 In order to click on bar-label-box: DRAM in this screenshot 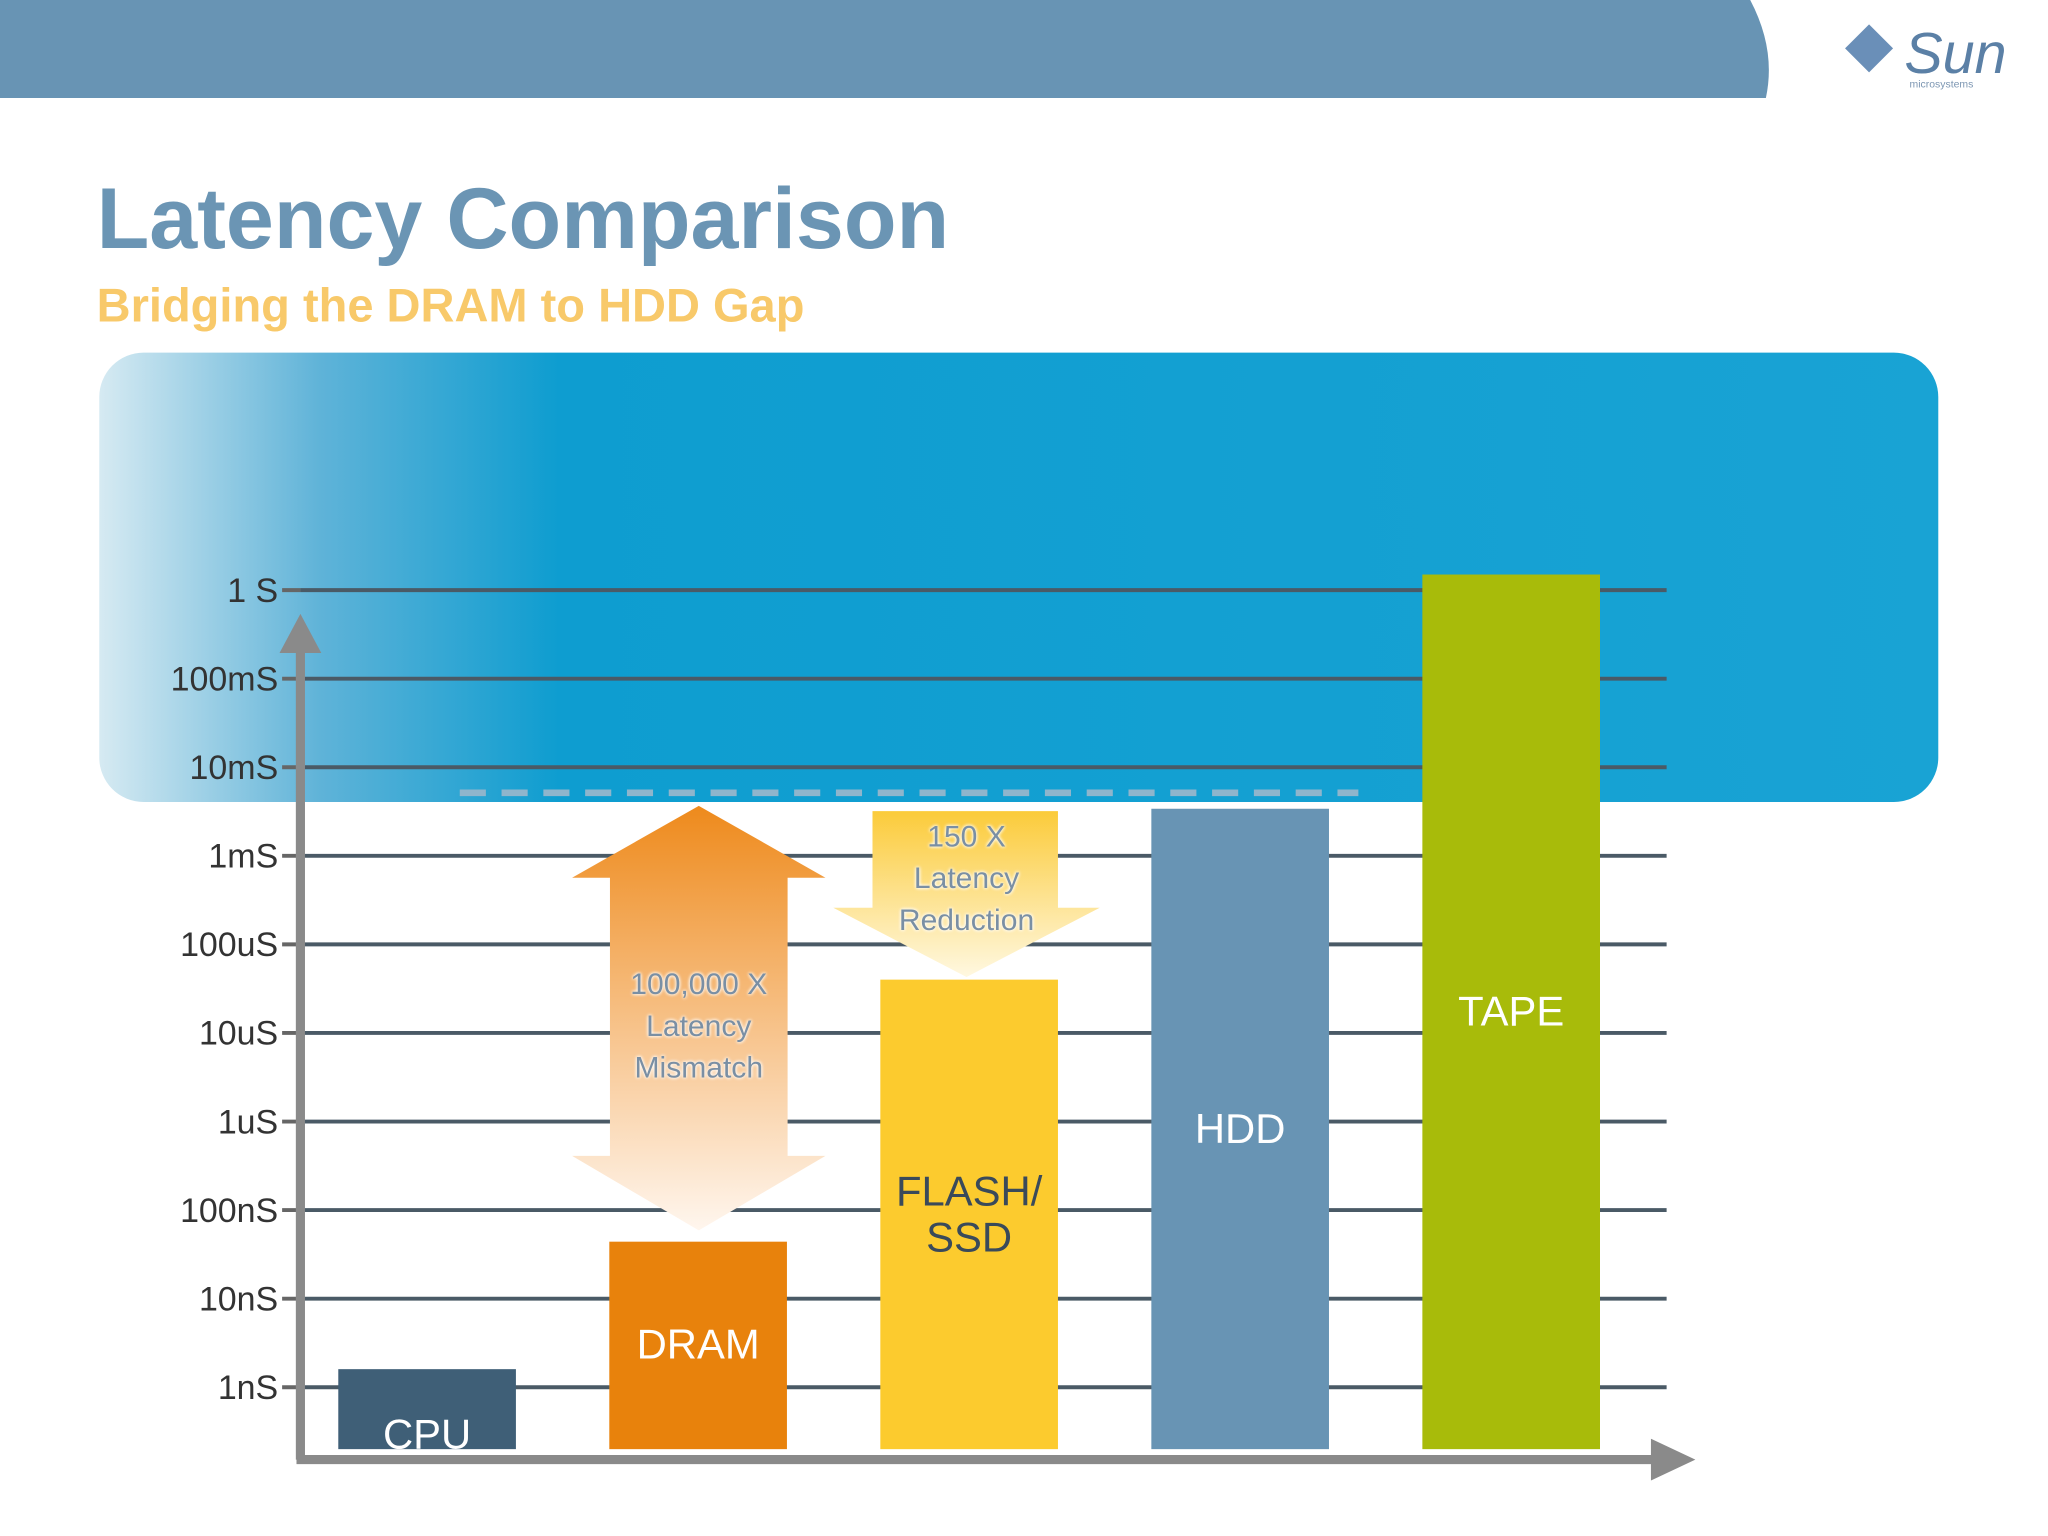, I will do `click(698, 1345)`.